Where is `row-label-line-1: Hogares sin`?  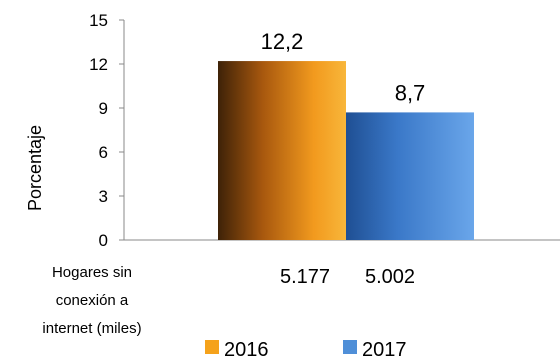
row-label-line-1: Hogares sin is located at coordinates (92, 272).